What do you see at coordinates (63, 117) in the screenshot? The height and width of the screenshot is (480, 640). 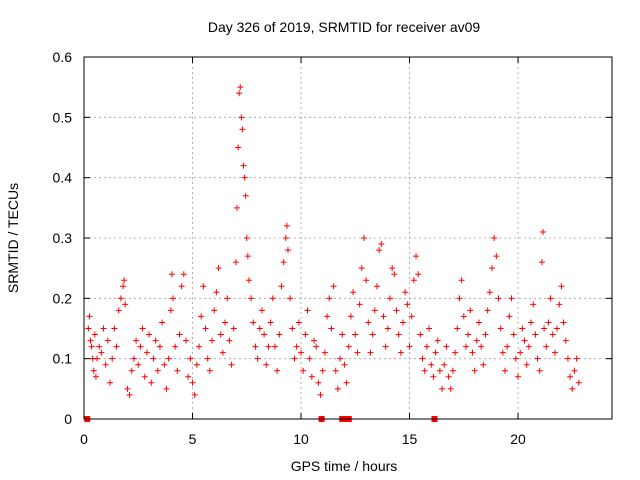 I see `y-tick-label: 0.5` at bounding box center [63, 117].